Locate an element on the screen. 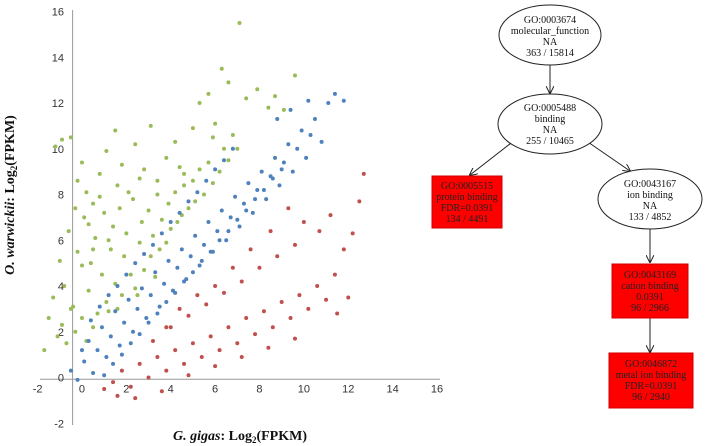 Image resolution: width=709 pixels, height=446 pixels. y-tick-label: 14 is located at coordinates (58, 58).